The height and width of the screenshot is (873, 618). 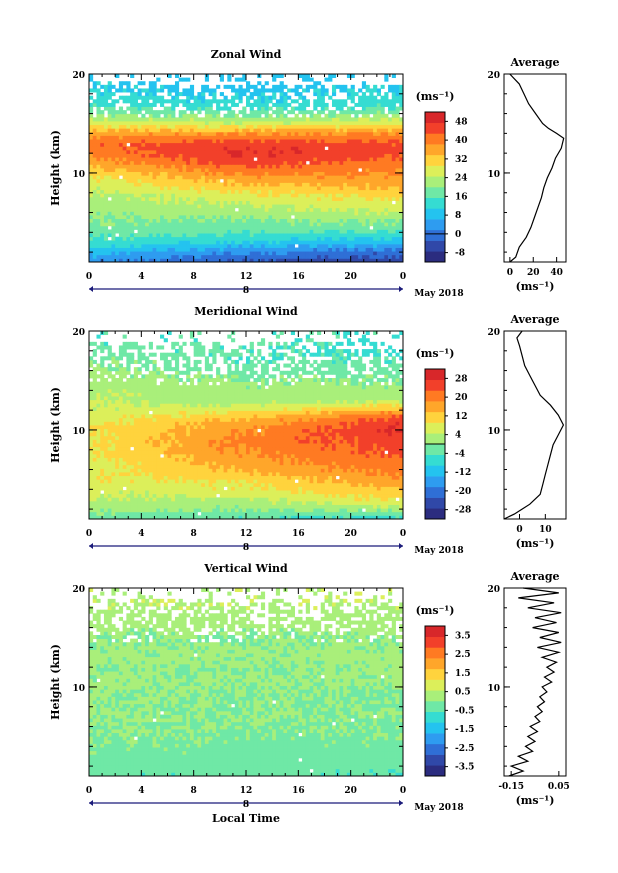 What do you see at coordinates (463, 492) in the screenshot?
I see `colorbar-tick-label: -20` at bounding box center [463, 492].